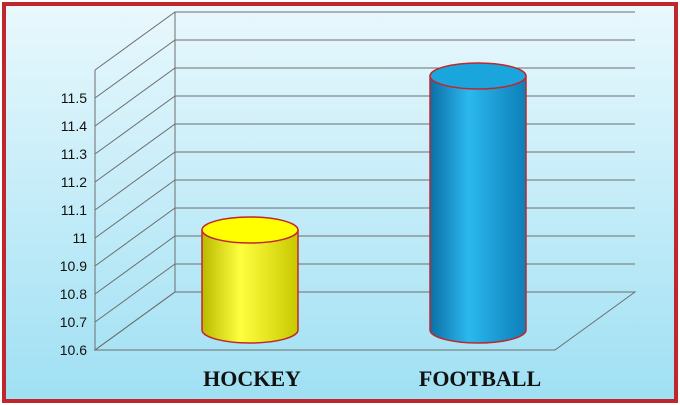 The height and width of the screenshot is (405, 680). I want to click on x-tick-label: HOCKEY, so click(252, 378).